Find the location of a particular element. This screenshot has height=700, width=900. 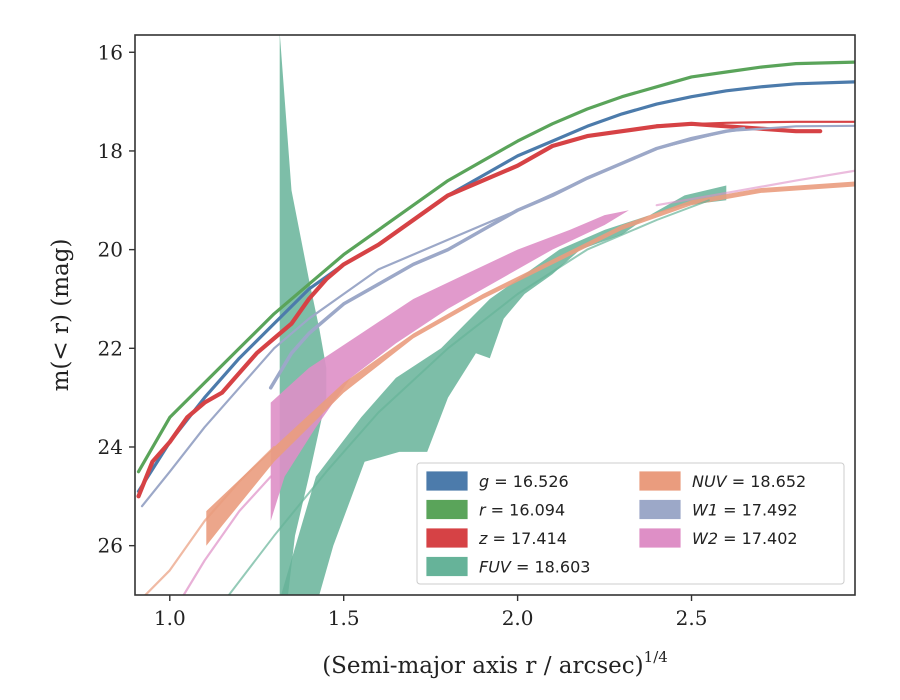

x-tick-label: 1.0 is located at coordinates (170, 618).